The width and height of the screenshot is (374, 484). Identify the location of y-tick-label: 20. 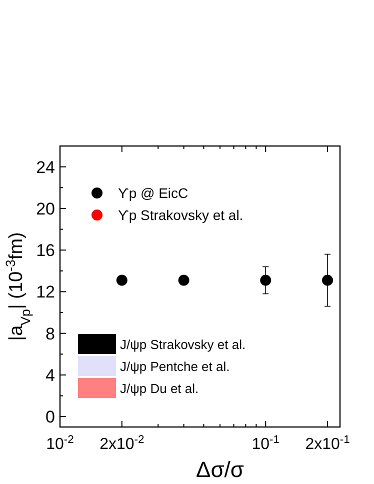
(45, 208).